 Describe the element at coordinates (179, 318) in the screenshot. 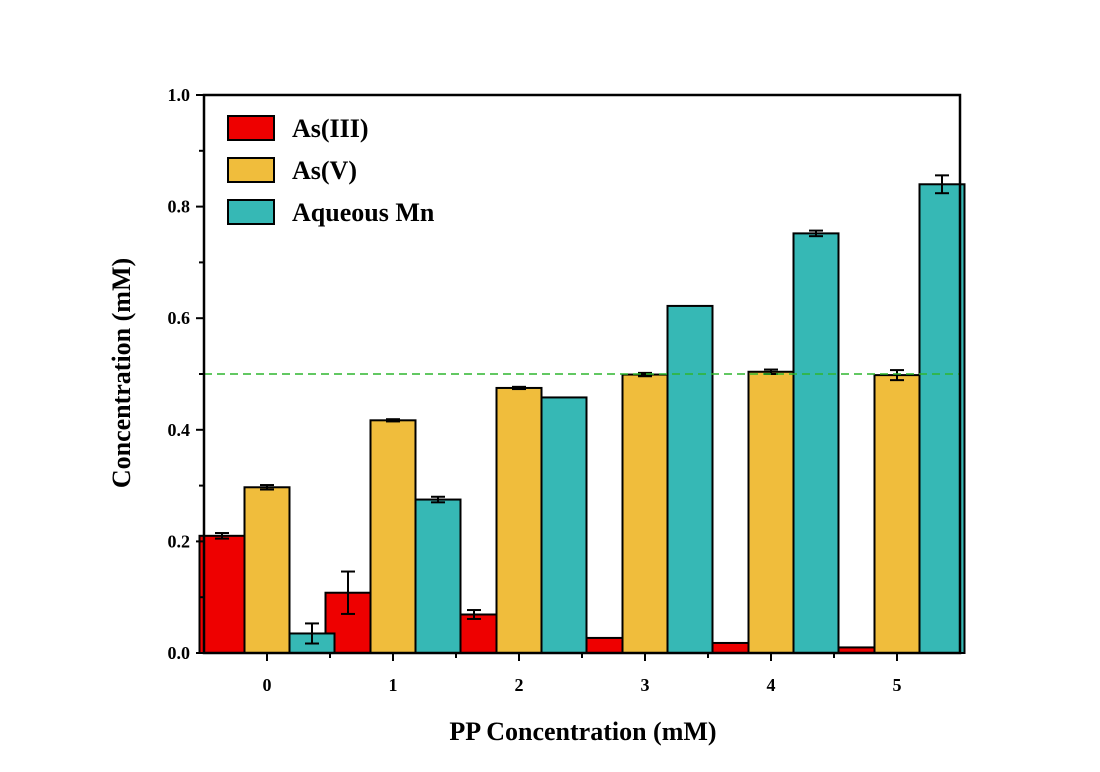

I see `y-tick-label-3: 0.6` at that location.